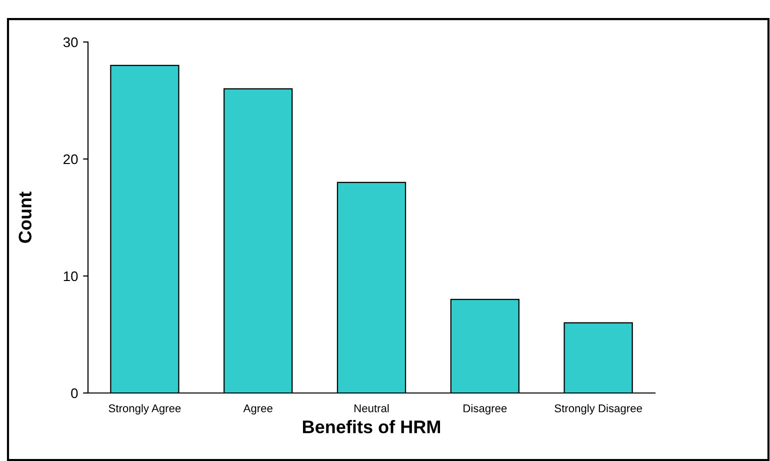 The height and width of the screenshot is (461, 770). Describe the element at coordinates (25, 217) in the screenshot. I see `y-axis-title: Count` at that location.